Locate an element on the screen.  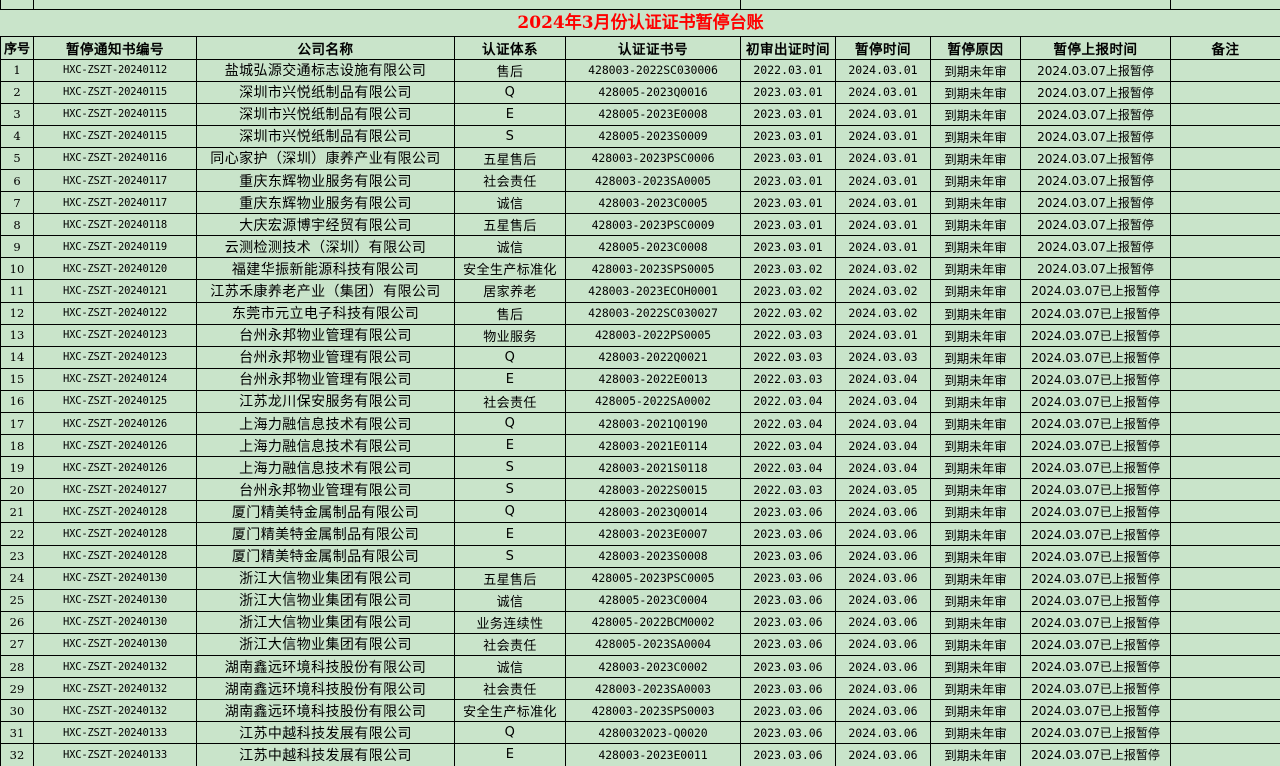
cell-cert: 428003-2023PSC0006 is located at coordinates (653, 158).